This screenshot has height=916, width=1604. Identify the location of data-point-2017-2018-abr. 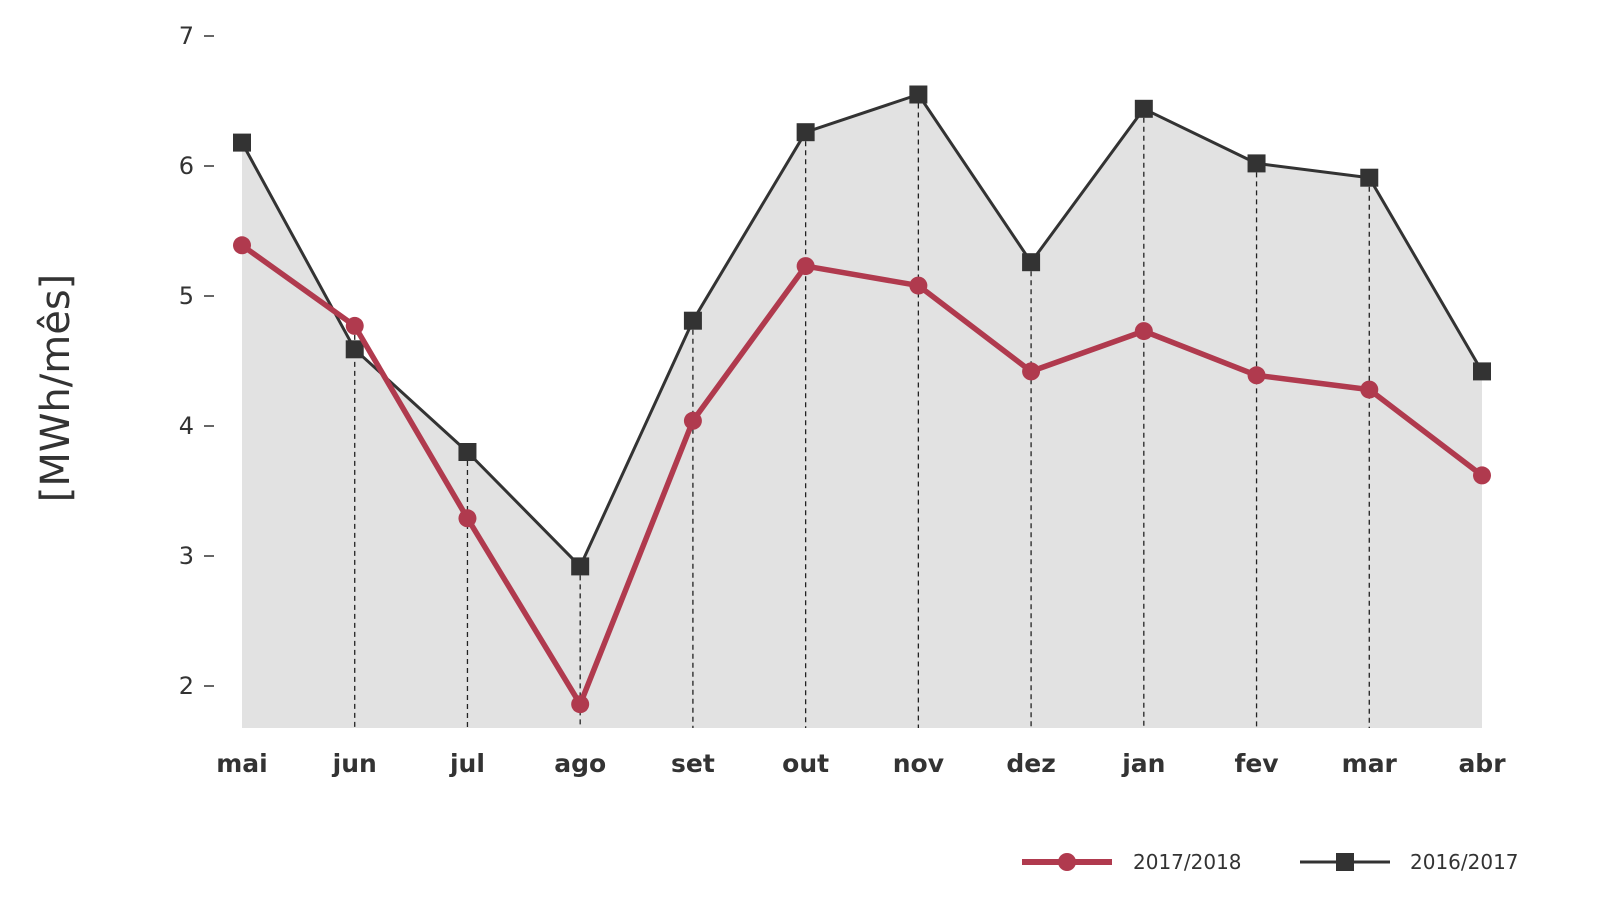
(1482, 475).